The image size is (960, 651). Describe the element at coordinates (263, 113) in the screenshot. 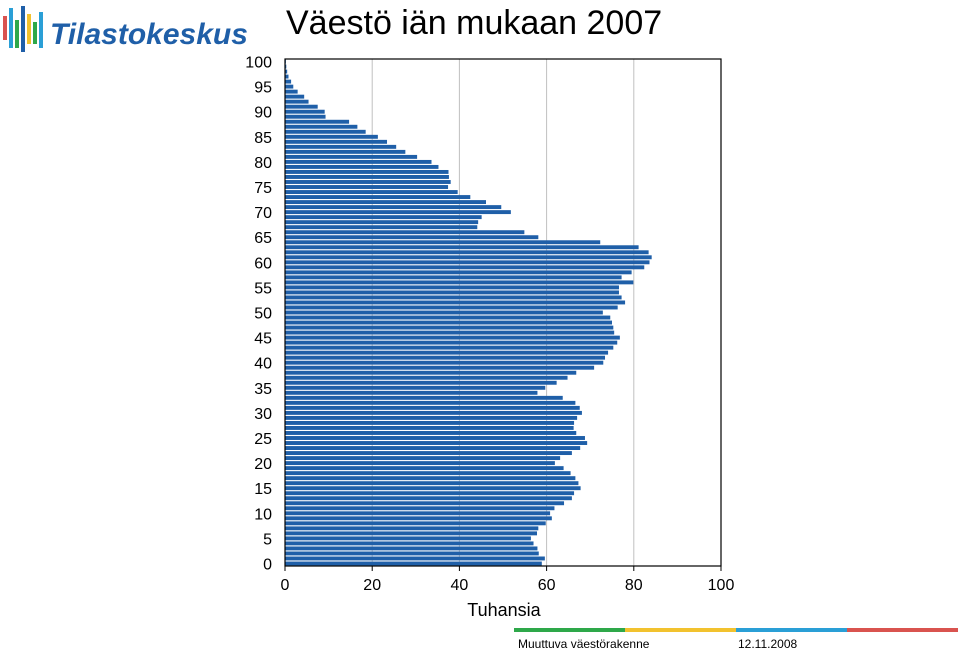

I see `y-tick-label: 90` at that location.